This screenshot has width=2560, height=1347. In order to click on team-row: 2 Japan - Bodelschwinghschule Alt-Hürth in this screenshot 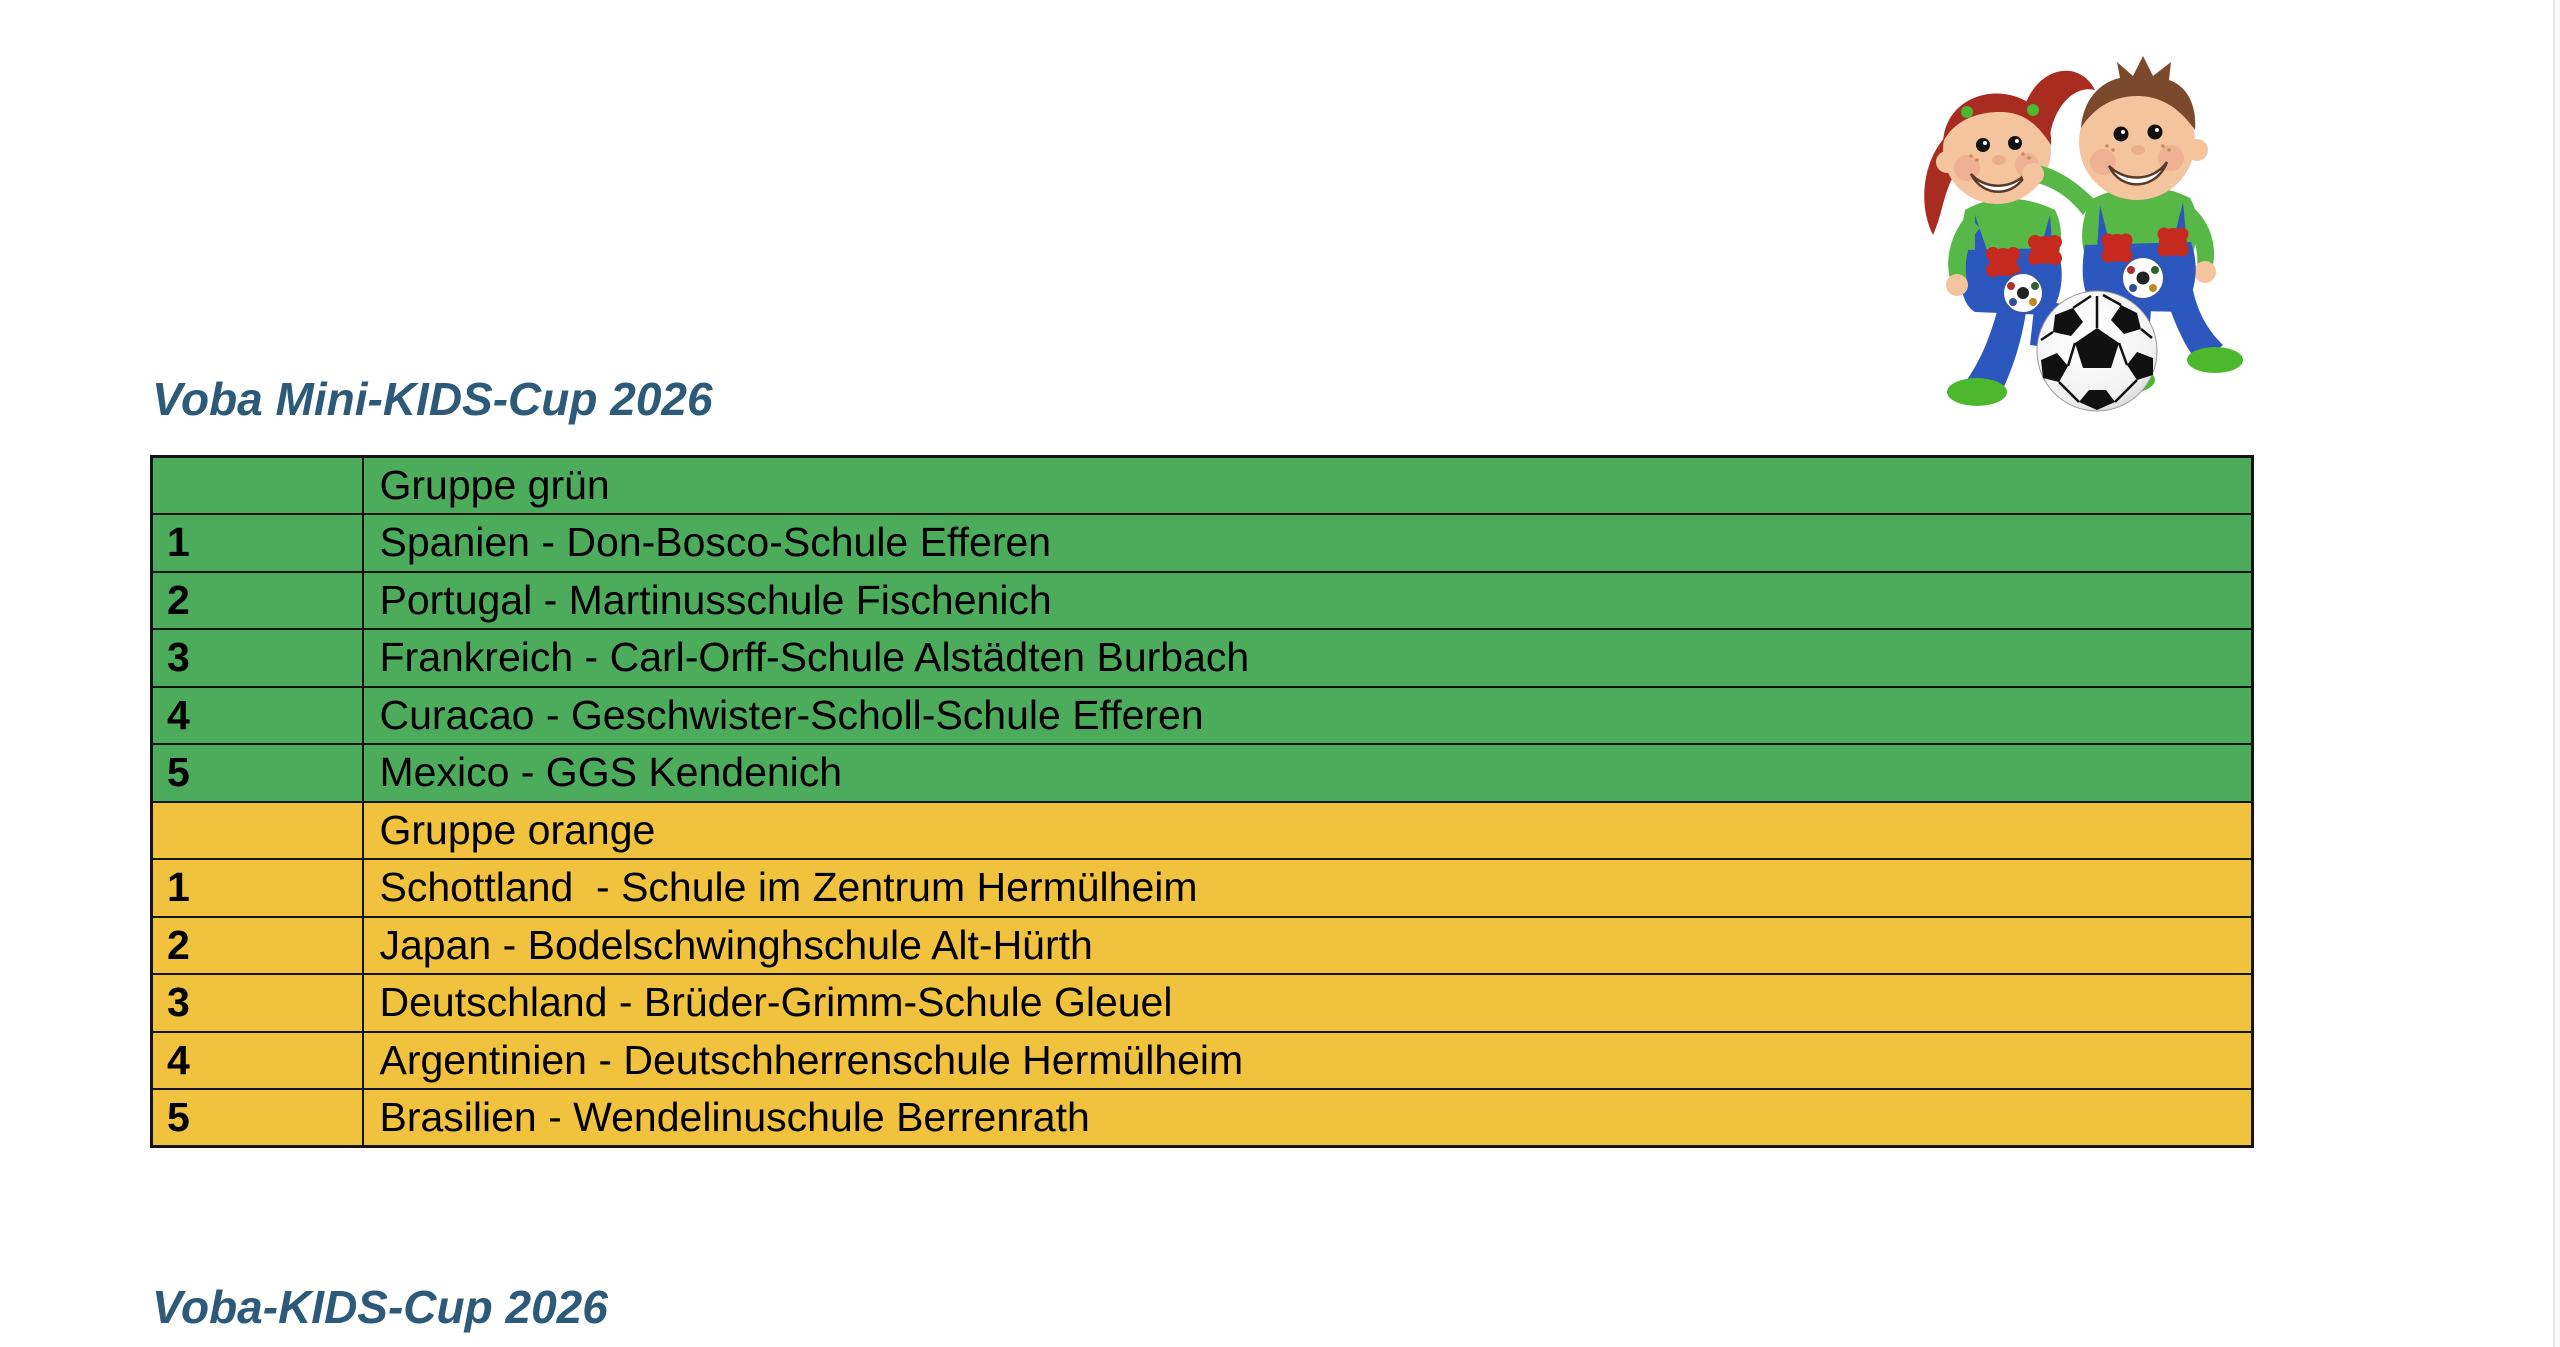, I will do `click(1202, 945)`.